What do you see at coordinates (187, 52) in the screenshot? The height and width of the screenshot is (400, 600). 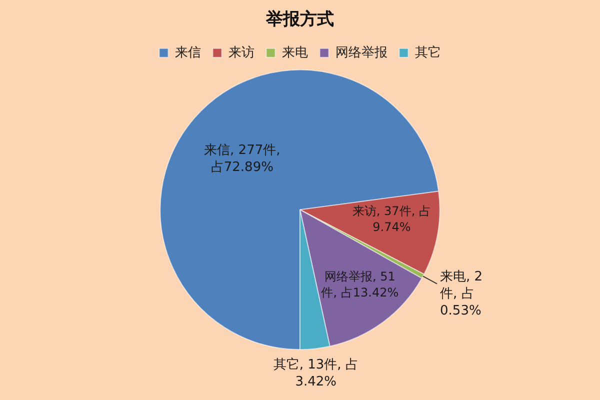 I see `legend-label: 来信` at bounding box center [187, 52].